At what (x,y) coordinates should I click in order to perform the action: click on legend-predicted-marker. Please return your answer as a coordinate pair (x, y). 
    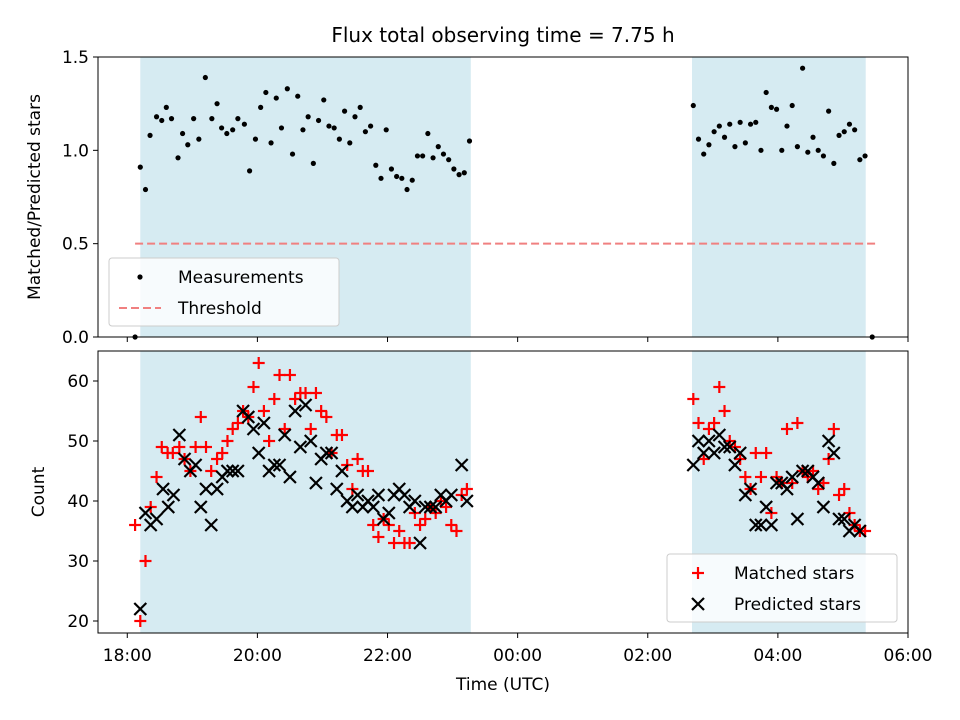
    Looking at the image, I should click on (698, 604).